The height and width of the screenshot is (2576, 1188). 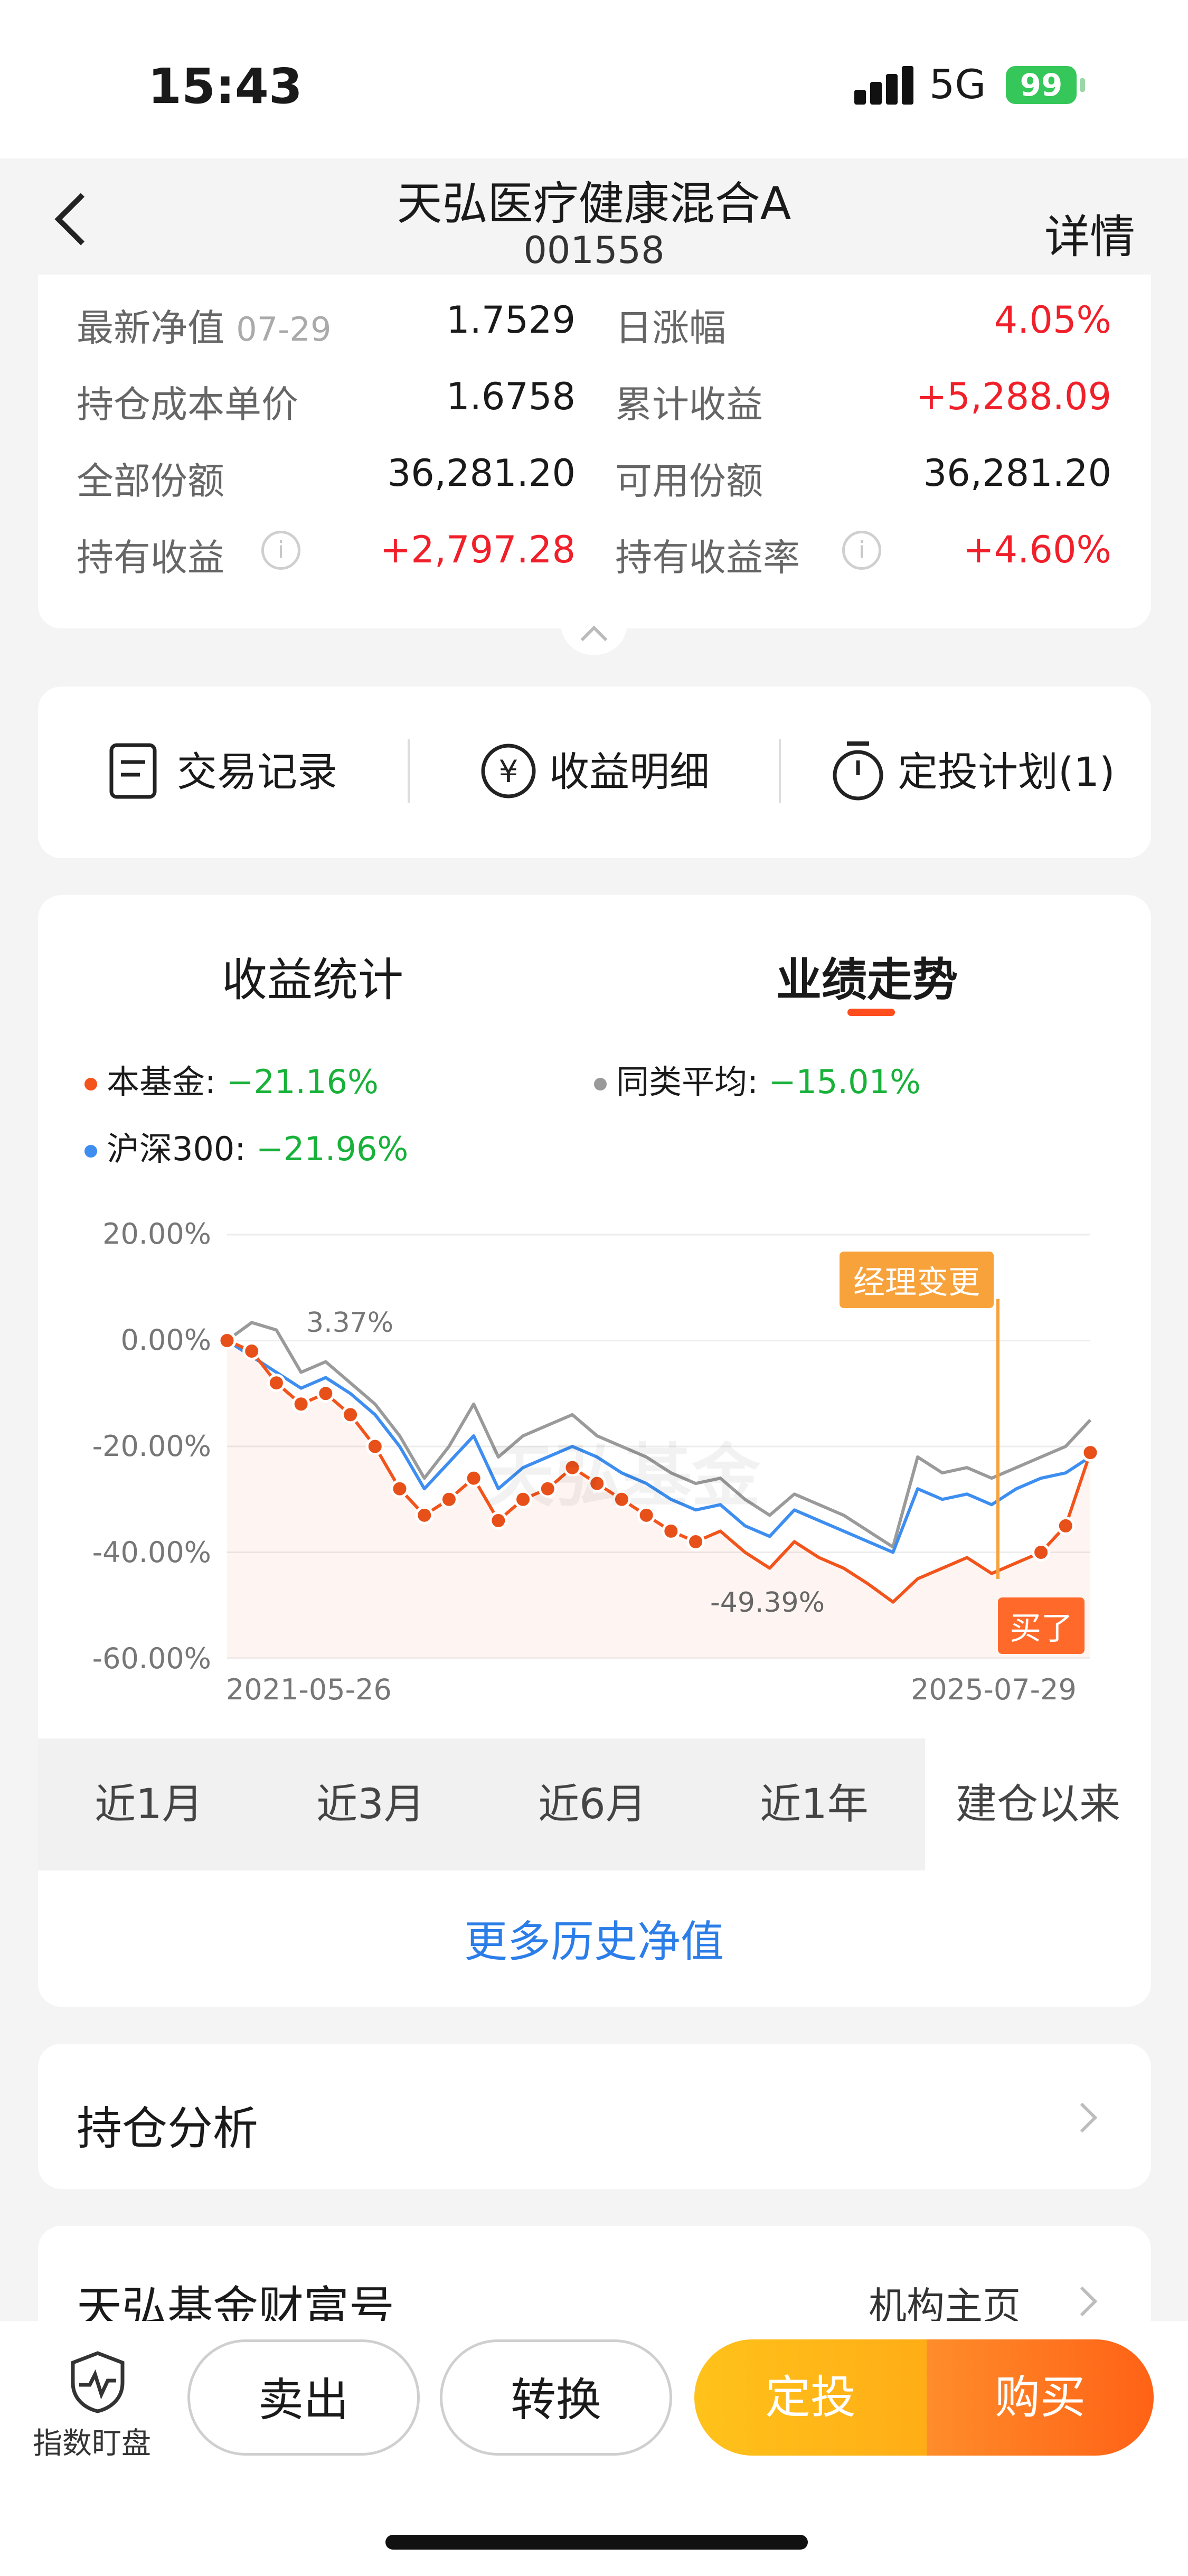 I want to click on peak-label: 3.37%, so click(x=350, y=1323).